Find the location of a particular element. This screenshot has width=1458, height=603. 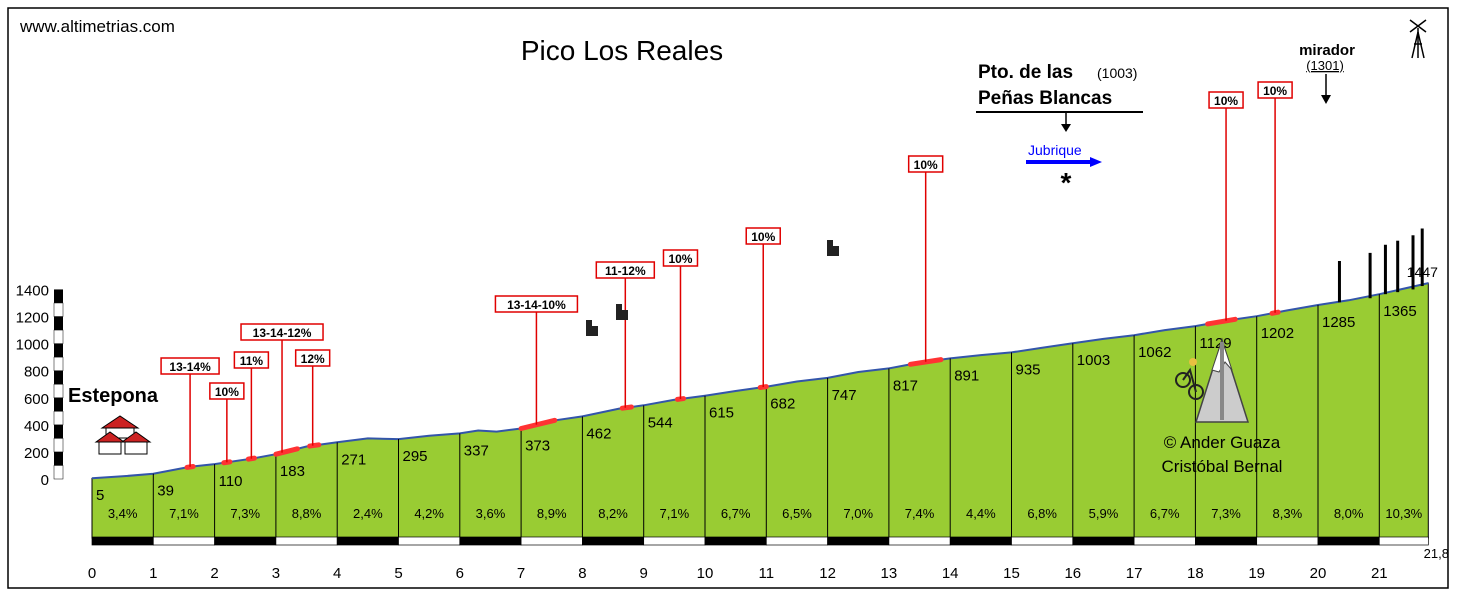

km-altitude-label: 1129 is located at coordinates (1215, 343).